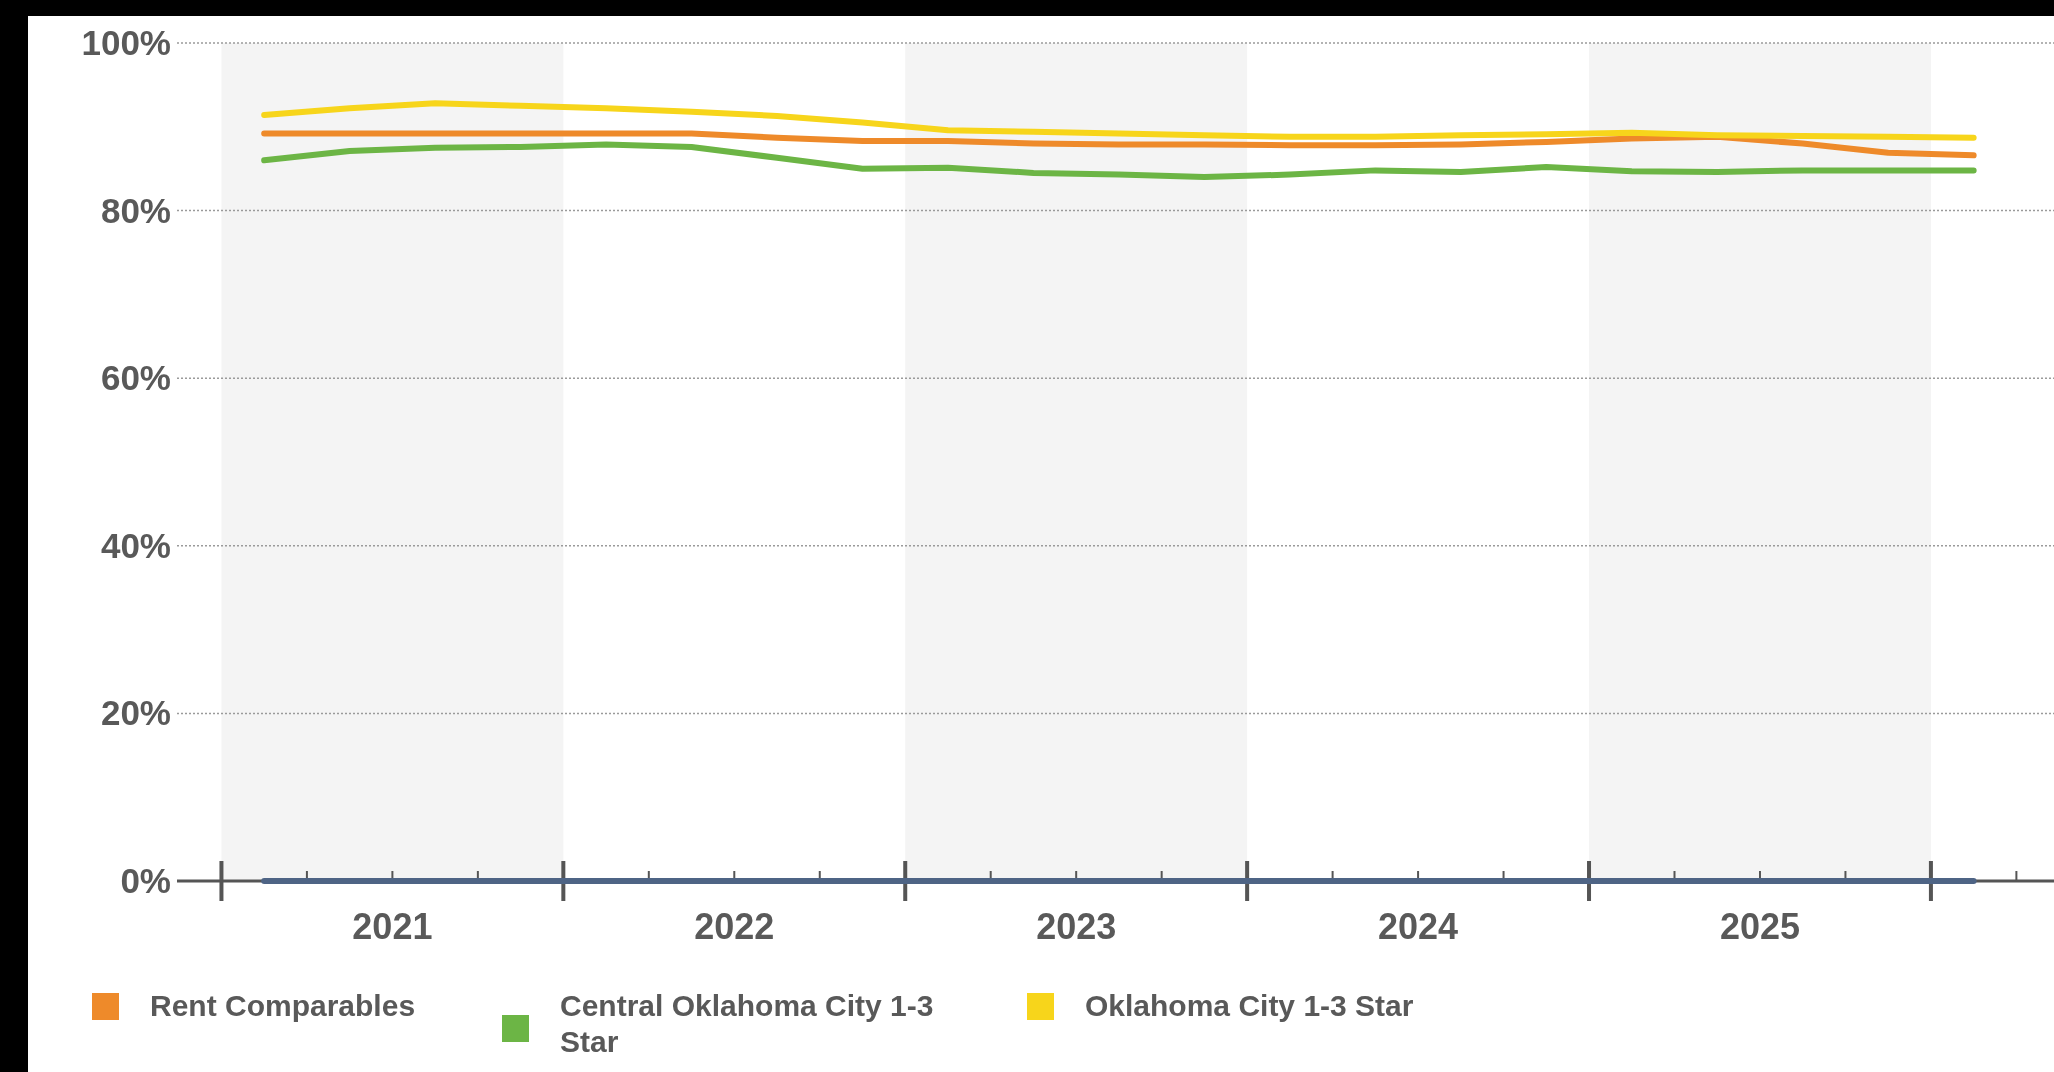 The width and height of the screenshot is (2054, 1072). I want to click on y-tick-label: 80%, so click(135, 210).